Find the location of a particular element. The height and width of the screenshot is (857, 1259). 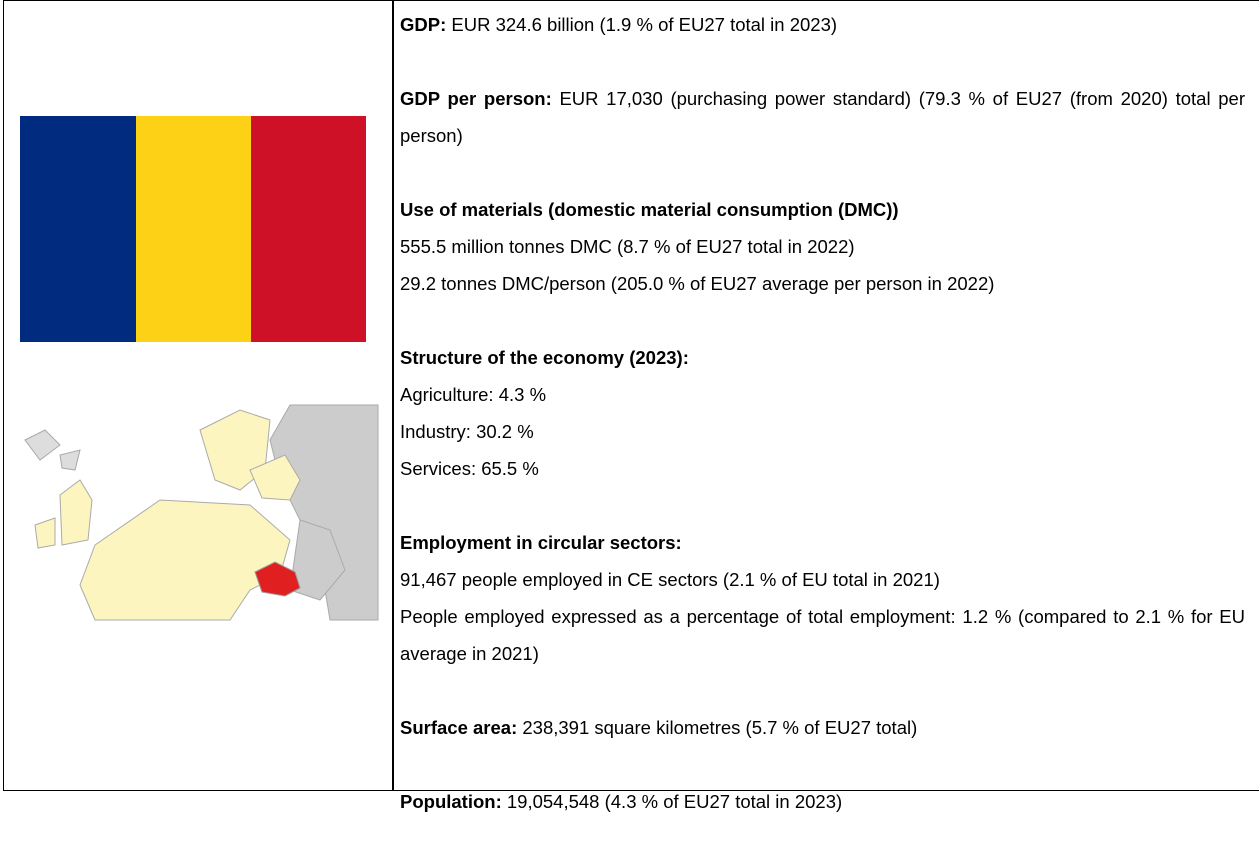

section-heading: Employment in circular sectors: is located at coordinates (541, 542).